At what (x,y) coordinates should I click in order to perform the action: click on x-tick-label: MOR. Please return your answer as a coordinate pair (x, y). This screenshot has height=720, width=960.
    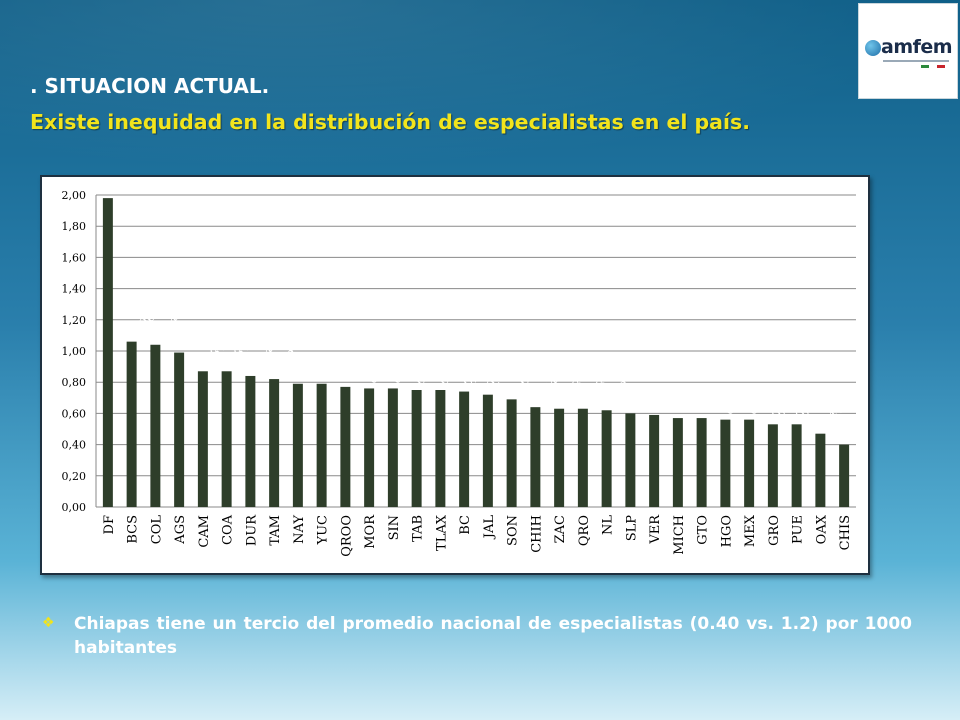
    Looking at the image, I should click on (370, 531).